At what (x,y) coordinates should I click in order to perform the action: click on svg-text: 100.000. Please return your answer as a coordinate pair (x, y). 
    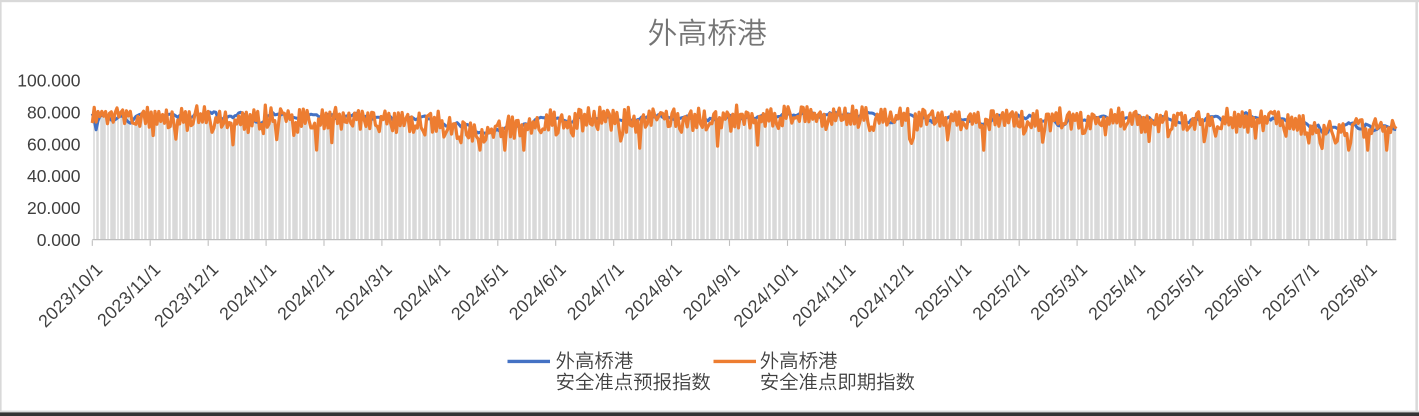
    Looking at the image, I should click on (49, 81).